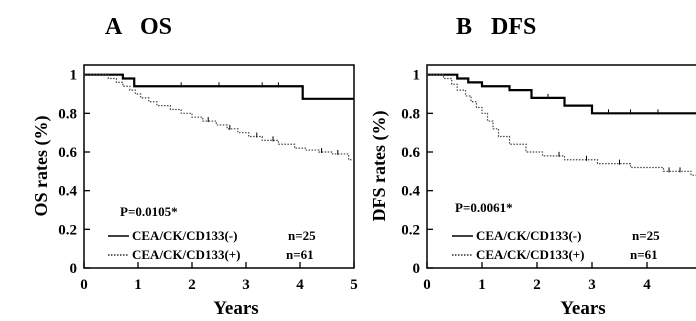  What do you see at coordinates (219, 277) in the screenshot?
I see `x-axis: 0 1 2 3 4 5` at bounding box center [219, 277].